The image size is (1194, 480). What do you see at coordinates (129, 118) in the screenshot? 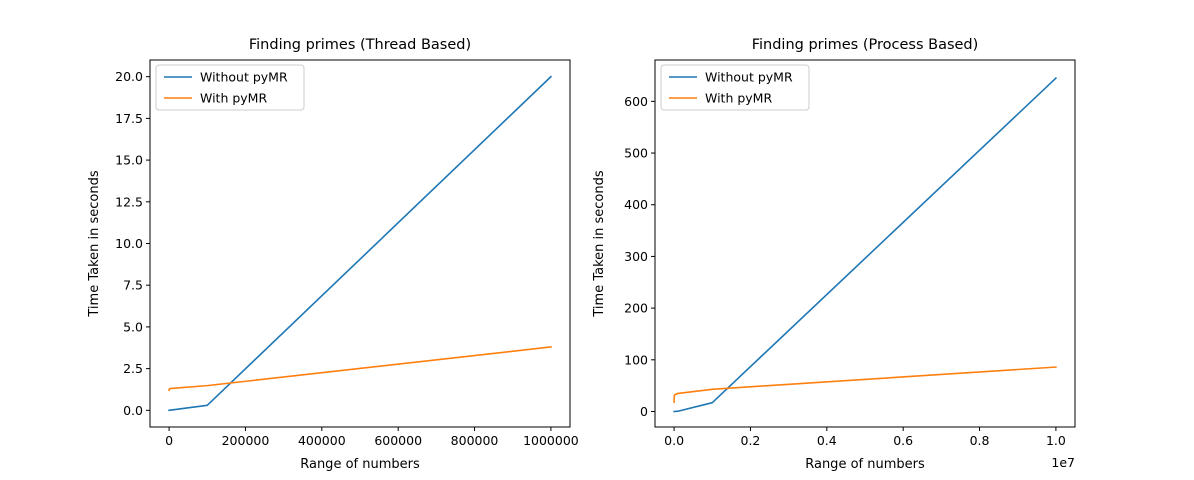
I see `y-tick-label: 17.5` at bounding box center [129, 118].